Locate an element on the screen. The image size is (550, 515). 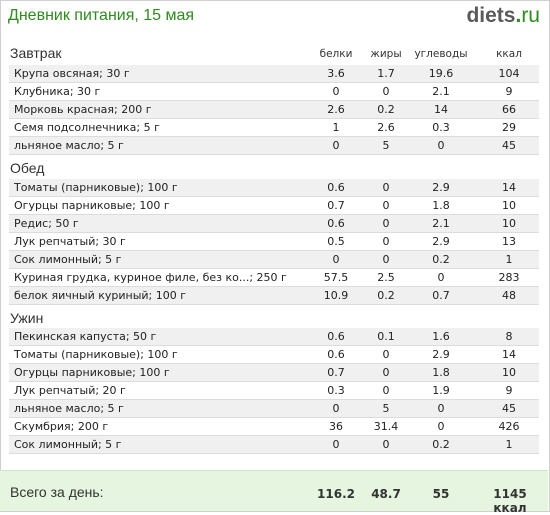
carbs-value: 19.6 is located at coordinates (441, 73).